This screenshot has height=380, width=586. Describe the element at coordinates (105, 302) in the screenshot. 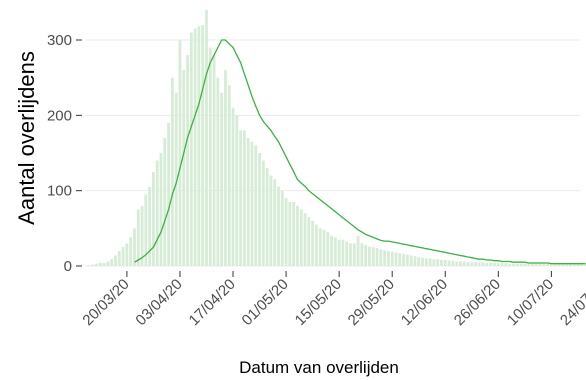

I see `x-tick-label: 20/03/20` at that location.